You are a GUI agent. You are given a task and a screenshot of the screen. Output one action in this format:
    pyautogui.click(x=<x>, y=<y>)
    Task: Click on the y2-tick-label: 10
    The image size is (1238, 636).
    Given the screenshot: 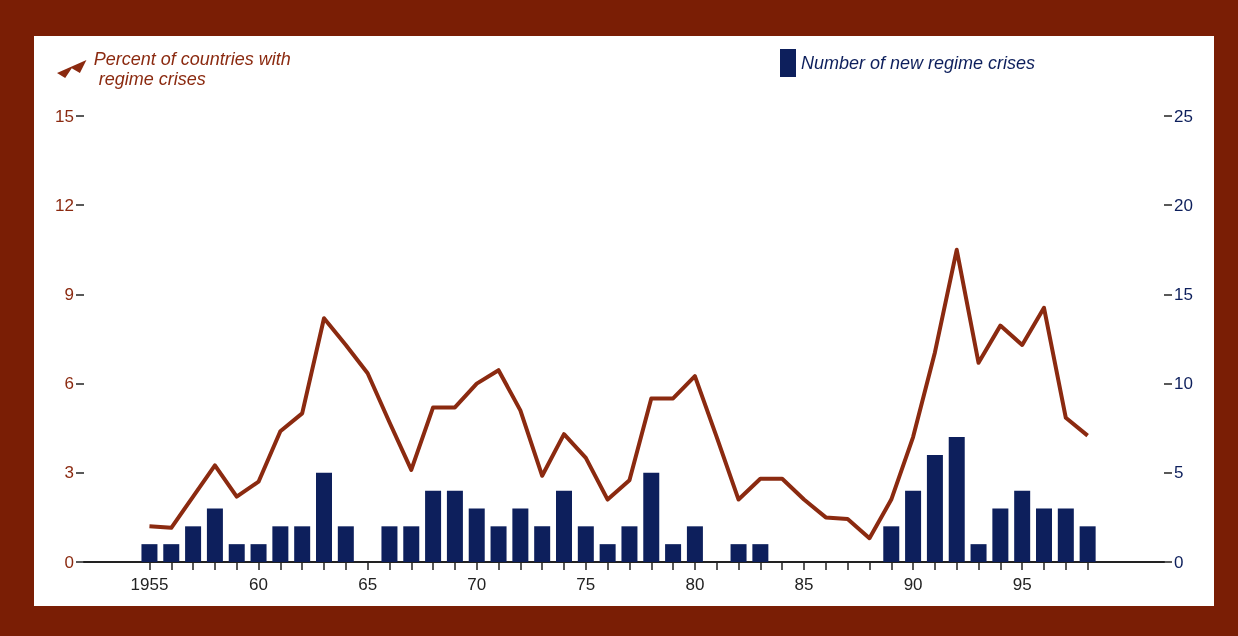 What is the action you would take?
    pyautogui.click(x=1183, y=384)
    